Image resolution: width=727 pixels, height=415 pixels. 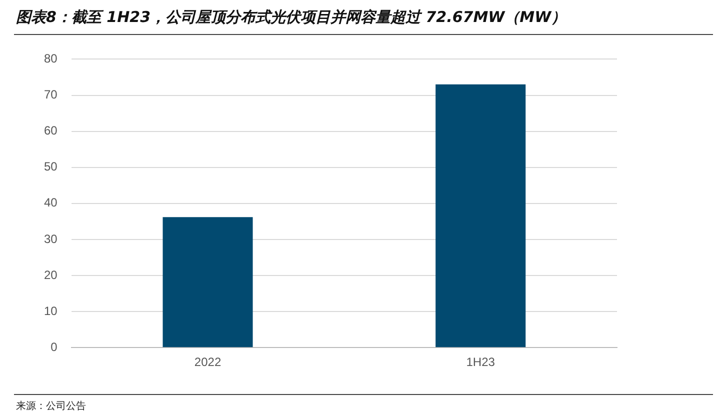 I want to click on y-tick-label: 30, so click(x=51, y=239).